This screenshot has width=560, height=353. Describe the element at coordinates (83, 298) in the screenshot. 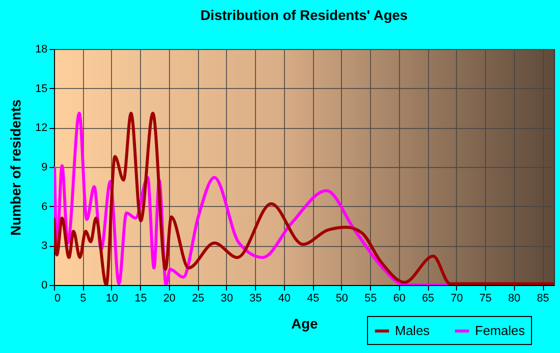

I see `x-tick-label: 5` at that location.